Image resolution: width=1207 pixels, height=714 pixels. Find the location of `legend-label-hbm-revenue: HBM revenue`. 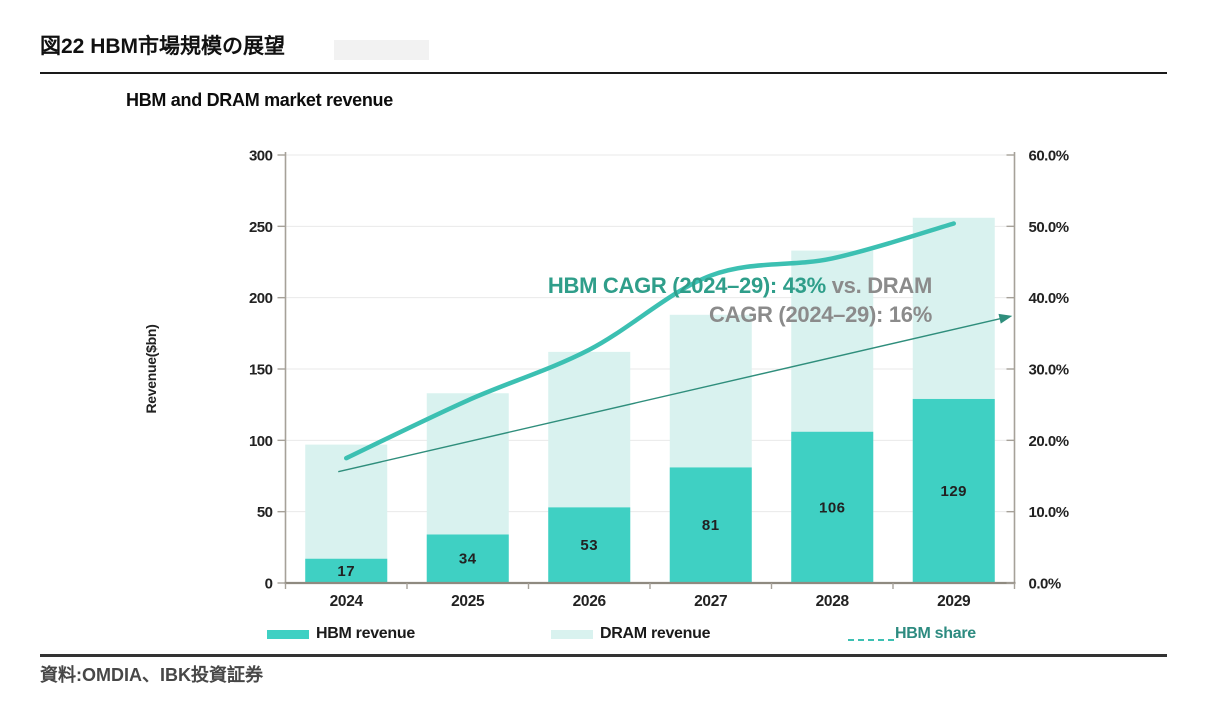

legend-label-hbm-revenue: HBM revenue is located at coordinates (365, 633).